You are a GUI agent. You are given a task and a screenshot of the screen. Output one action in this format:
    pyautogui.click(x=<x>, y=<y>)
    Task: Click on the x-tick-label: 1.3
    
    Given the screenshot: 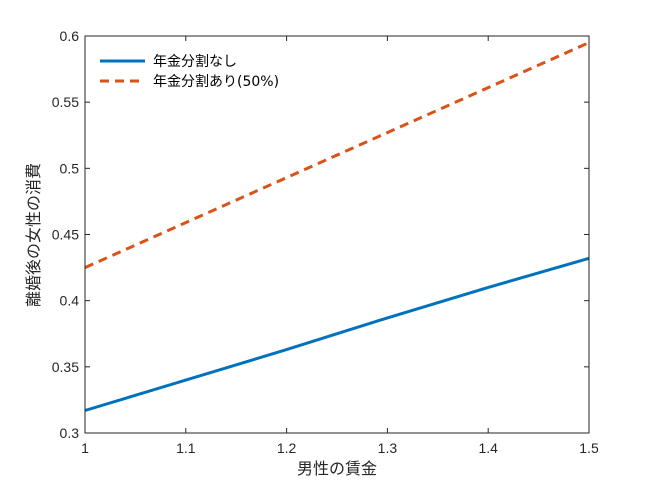 What is the action you would take?
    pyautogui.click(x=388, y=448)
    